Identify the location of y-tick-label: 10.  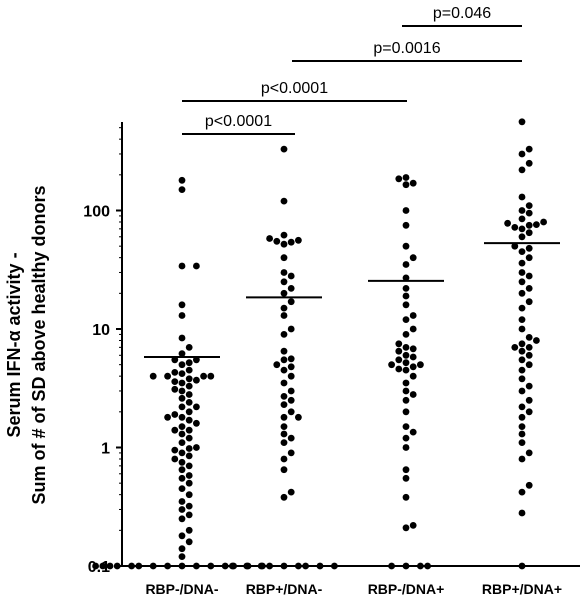
(101, 330).